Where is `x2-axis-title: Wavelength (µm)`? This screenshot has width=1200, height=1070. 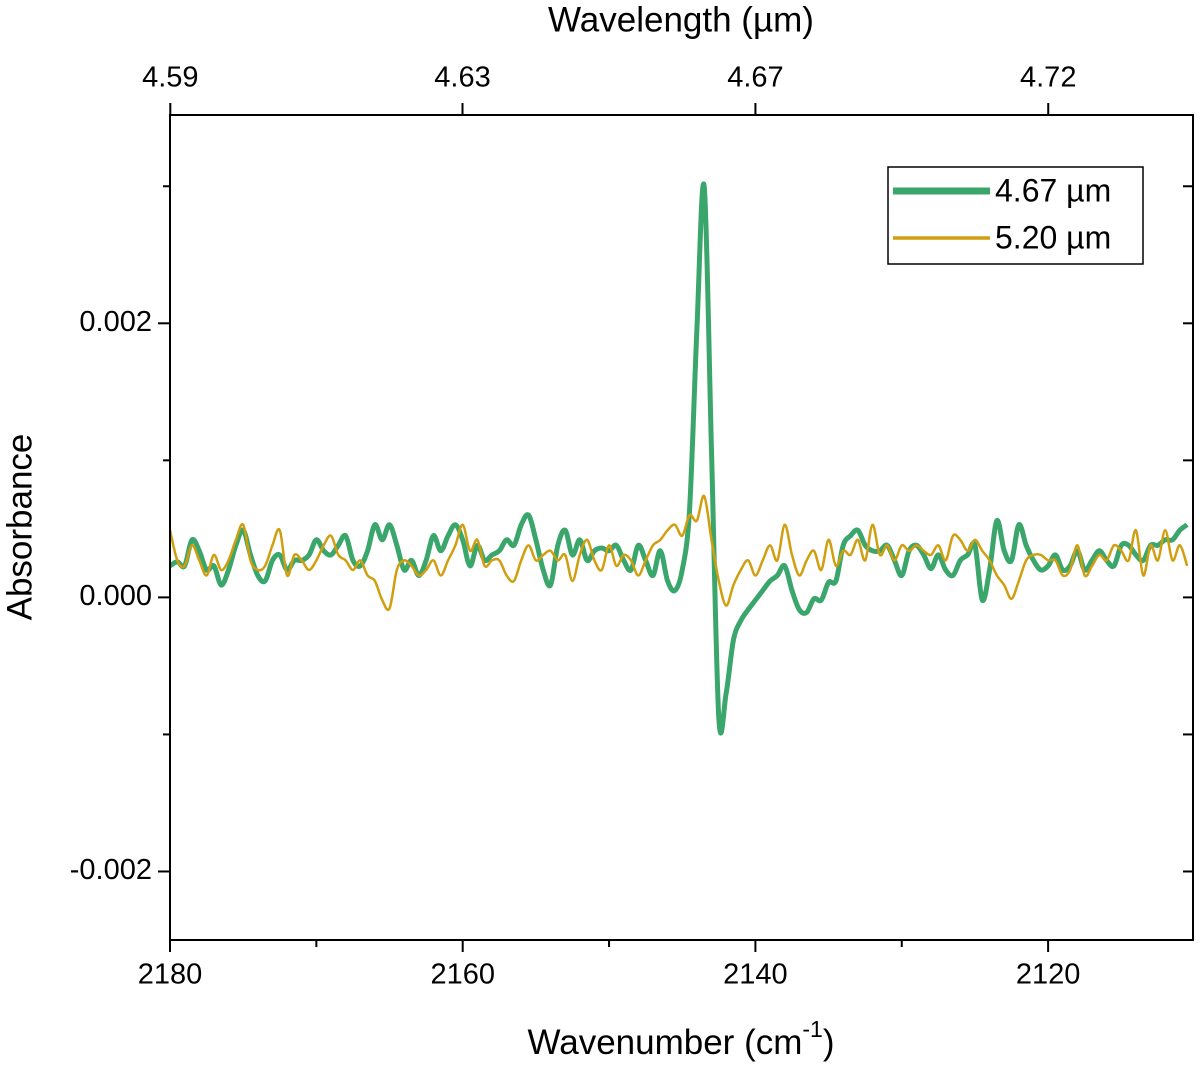 x2-axis-title: Wavelength (µm) is located at coordinates (681, 19).